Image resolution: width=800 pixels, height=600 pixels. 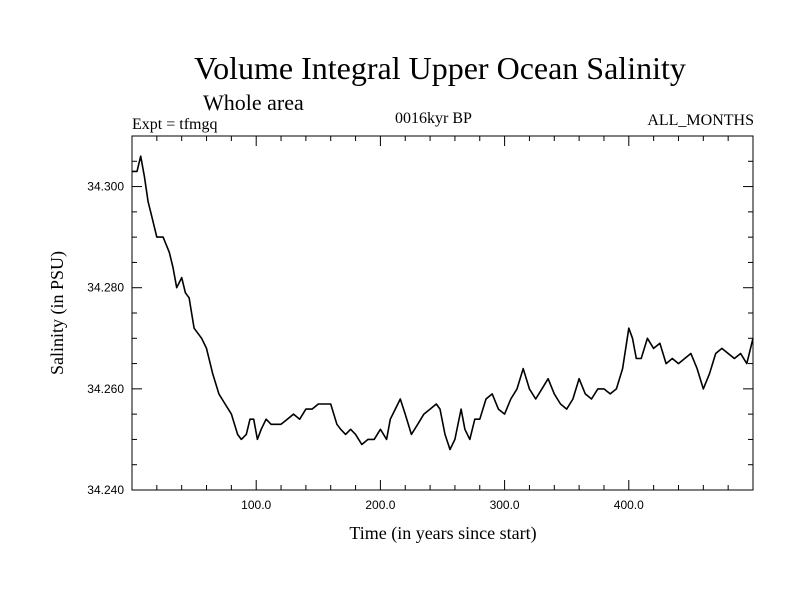 What do you see at coordinates (105, 490) in the screenshot?
I see `y-tick-label: 34.240` at bounding box center [105, 490].